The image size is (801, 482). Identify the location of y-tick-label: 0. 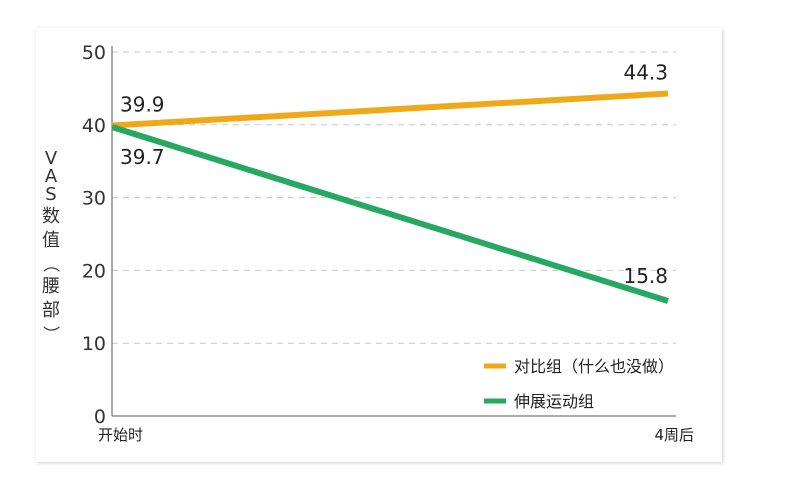
(100, 417).